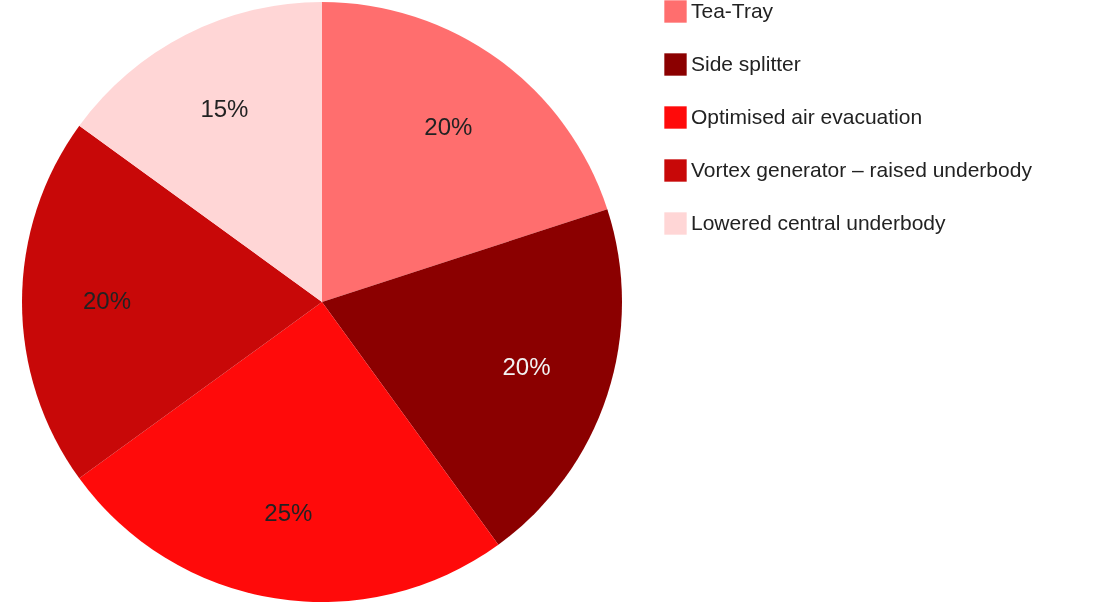 This screenshot has width=1099, height=606. I want to click on legend-label: Vortex generator – raised underbody, so click(862, 169).